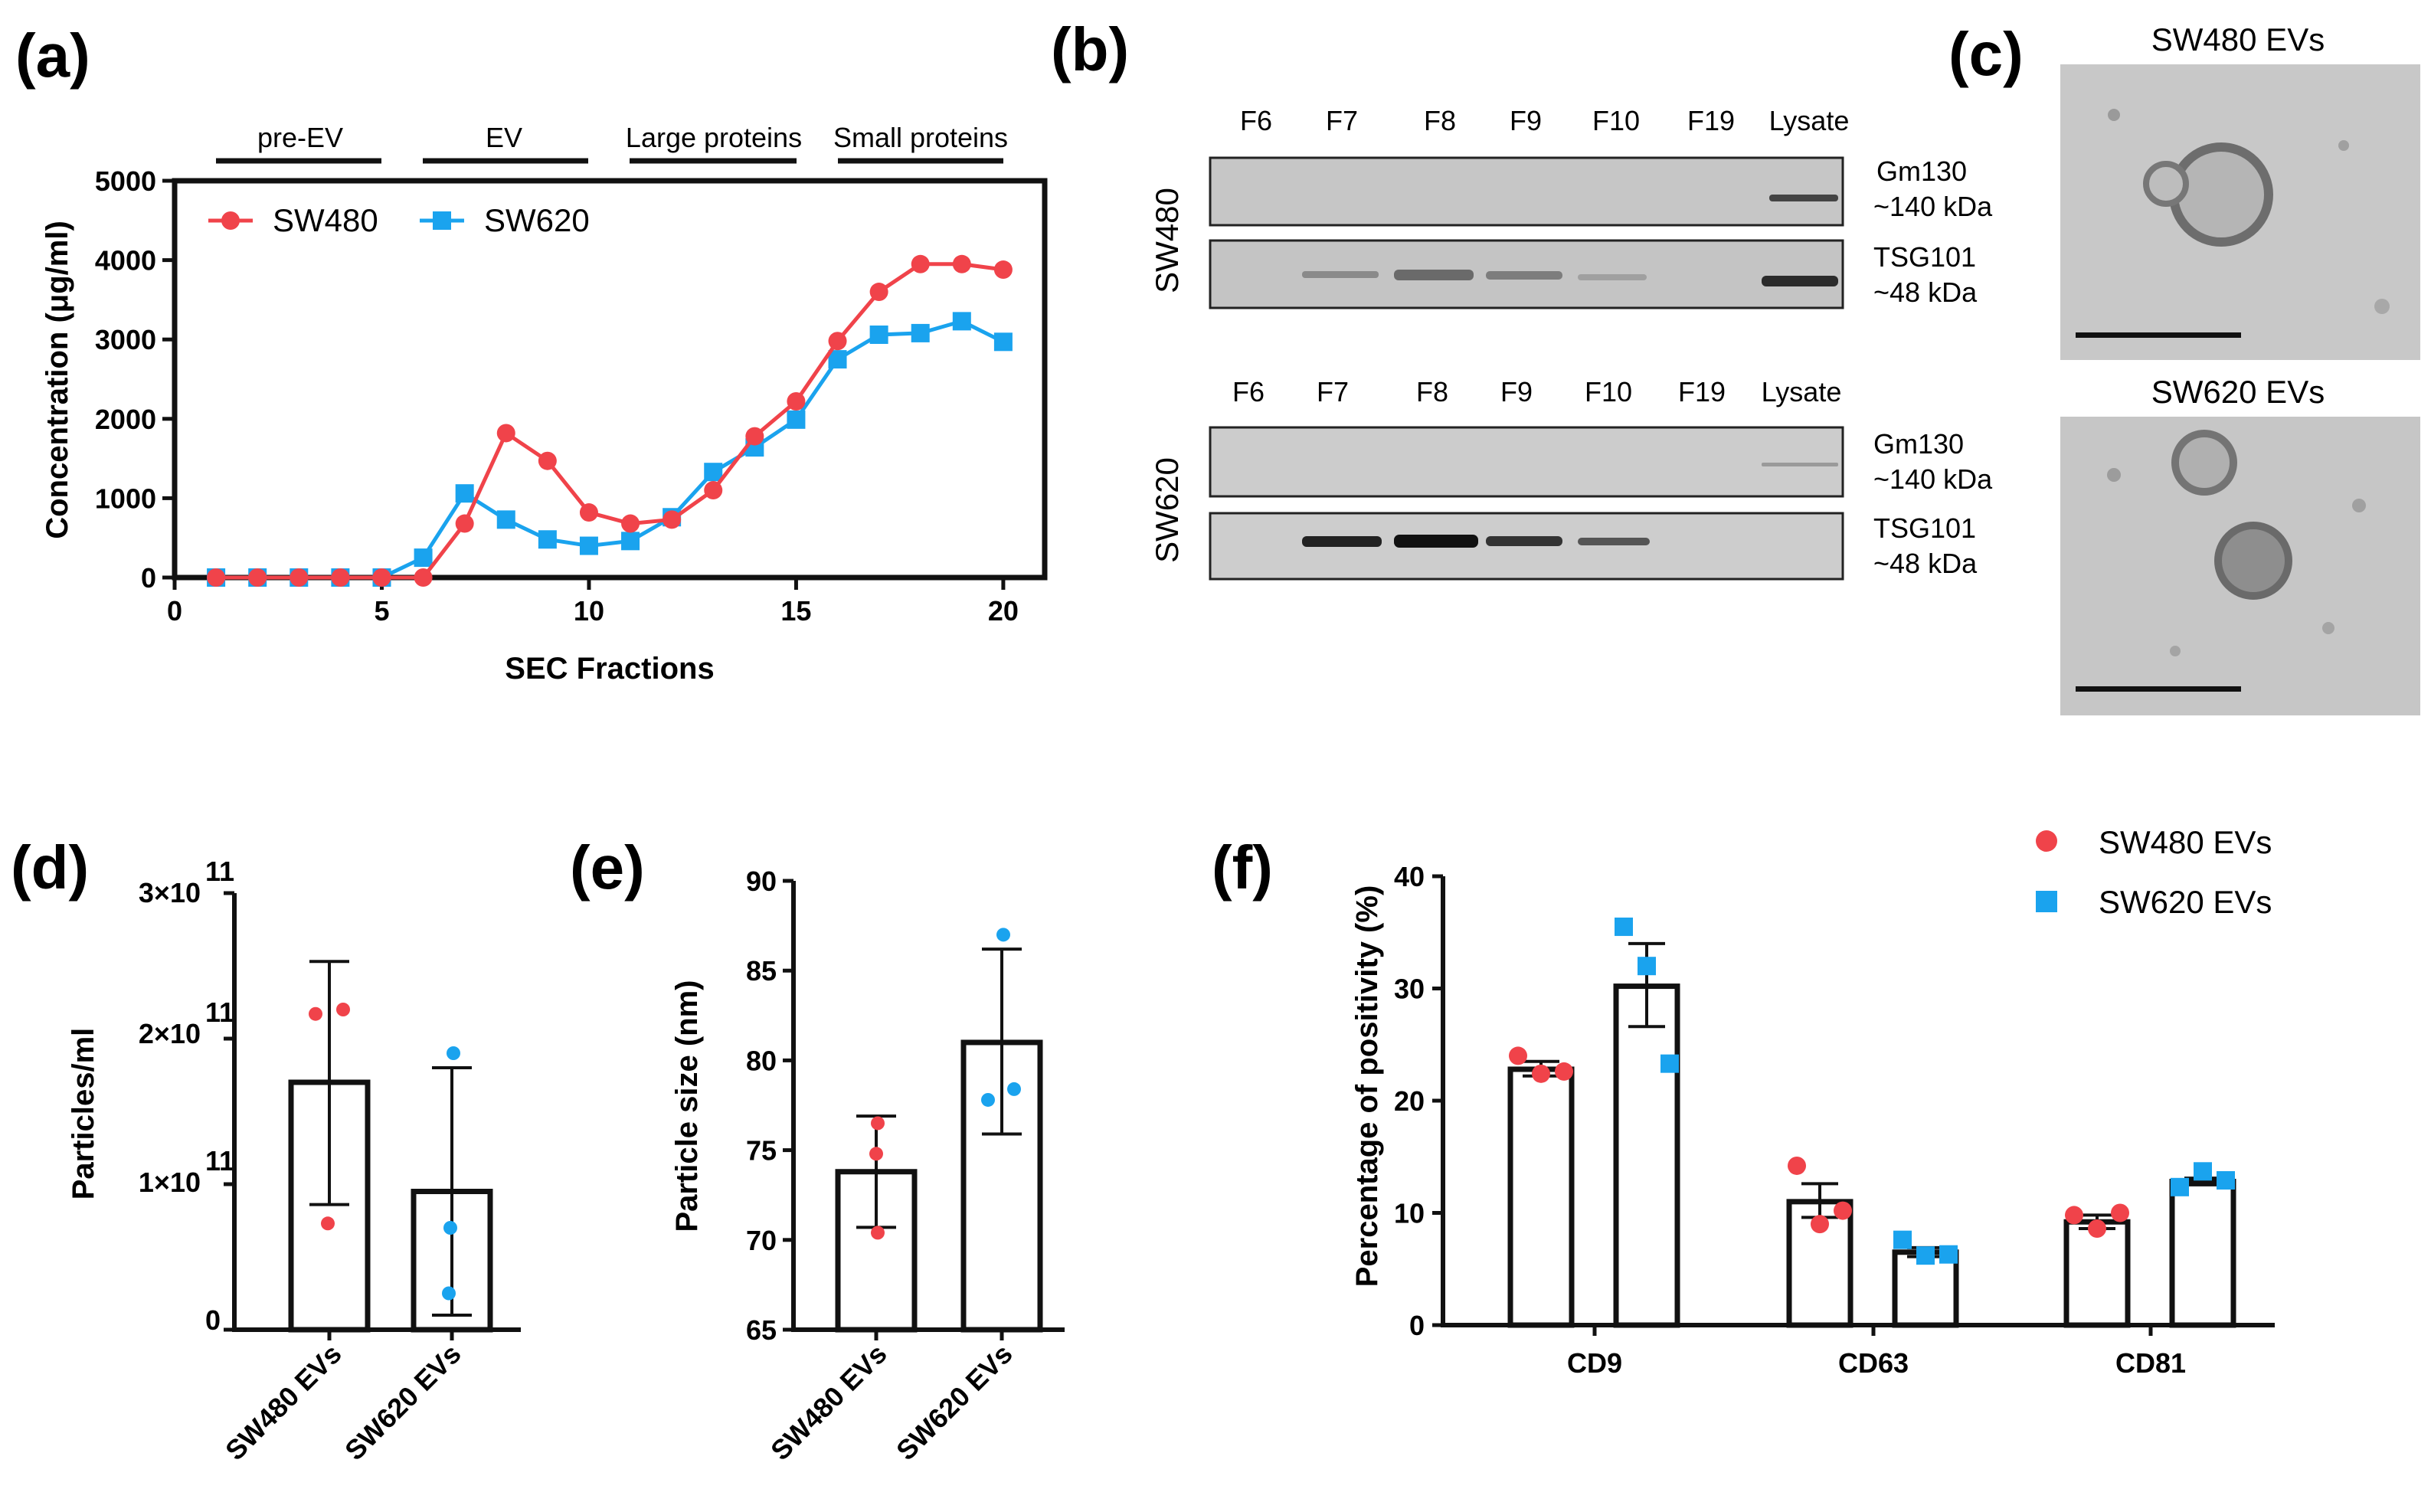  I want to click on legend-label: SW480, so click(325, 220).